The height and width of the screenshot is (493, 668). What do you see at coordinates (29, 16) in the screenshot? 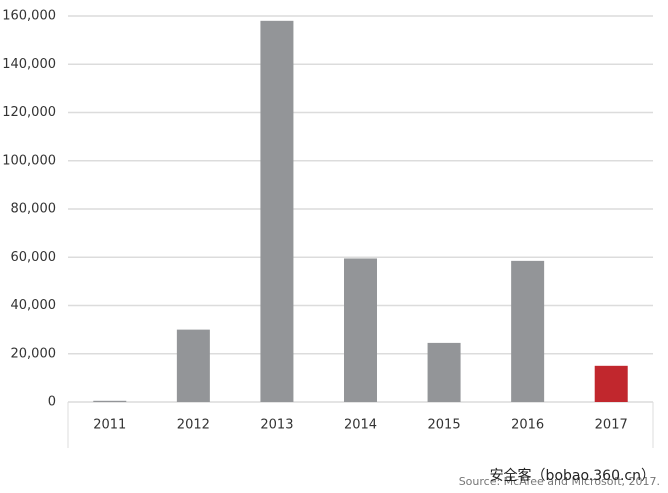
I see `y-tick-label: 160,000` at bounding box center [29, 16].